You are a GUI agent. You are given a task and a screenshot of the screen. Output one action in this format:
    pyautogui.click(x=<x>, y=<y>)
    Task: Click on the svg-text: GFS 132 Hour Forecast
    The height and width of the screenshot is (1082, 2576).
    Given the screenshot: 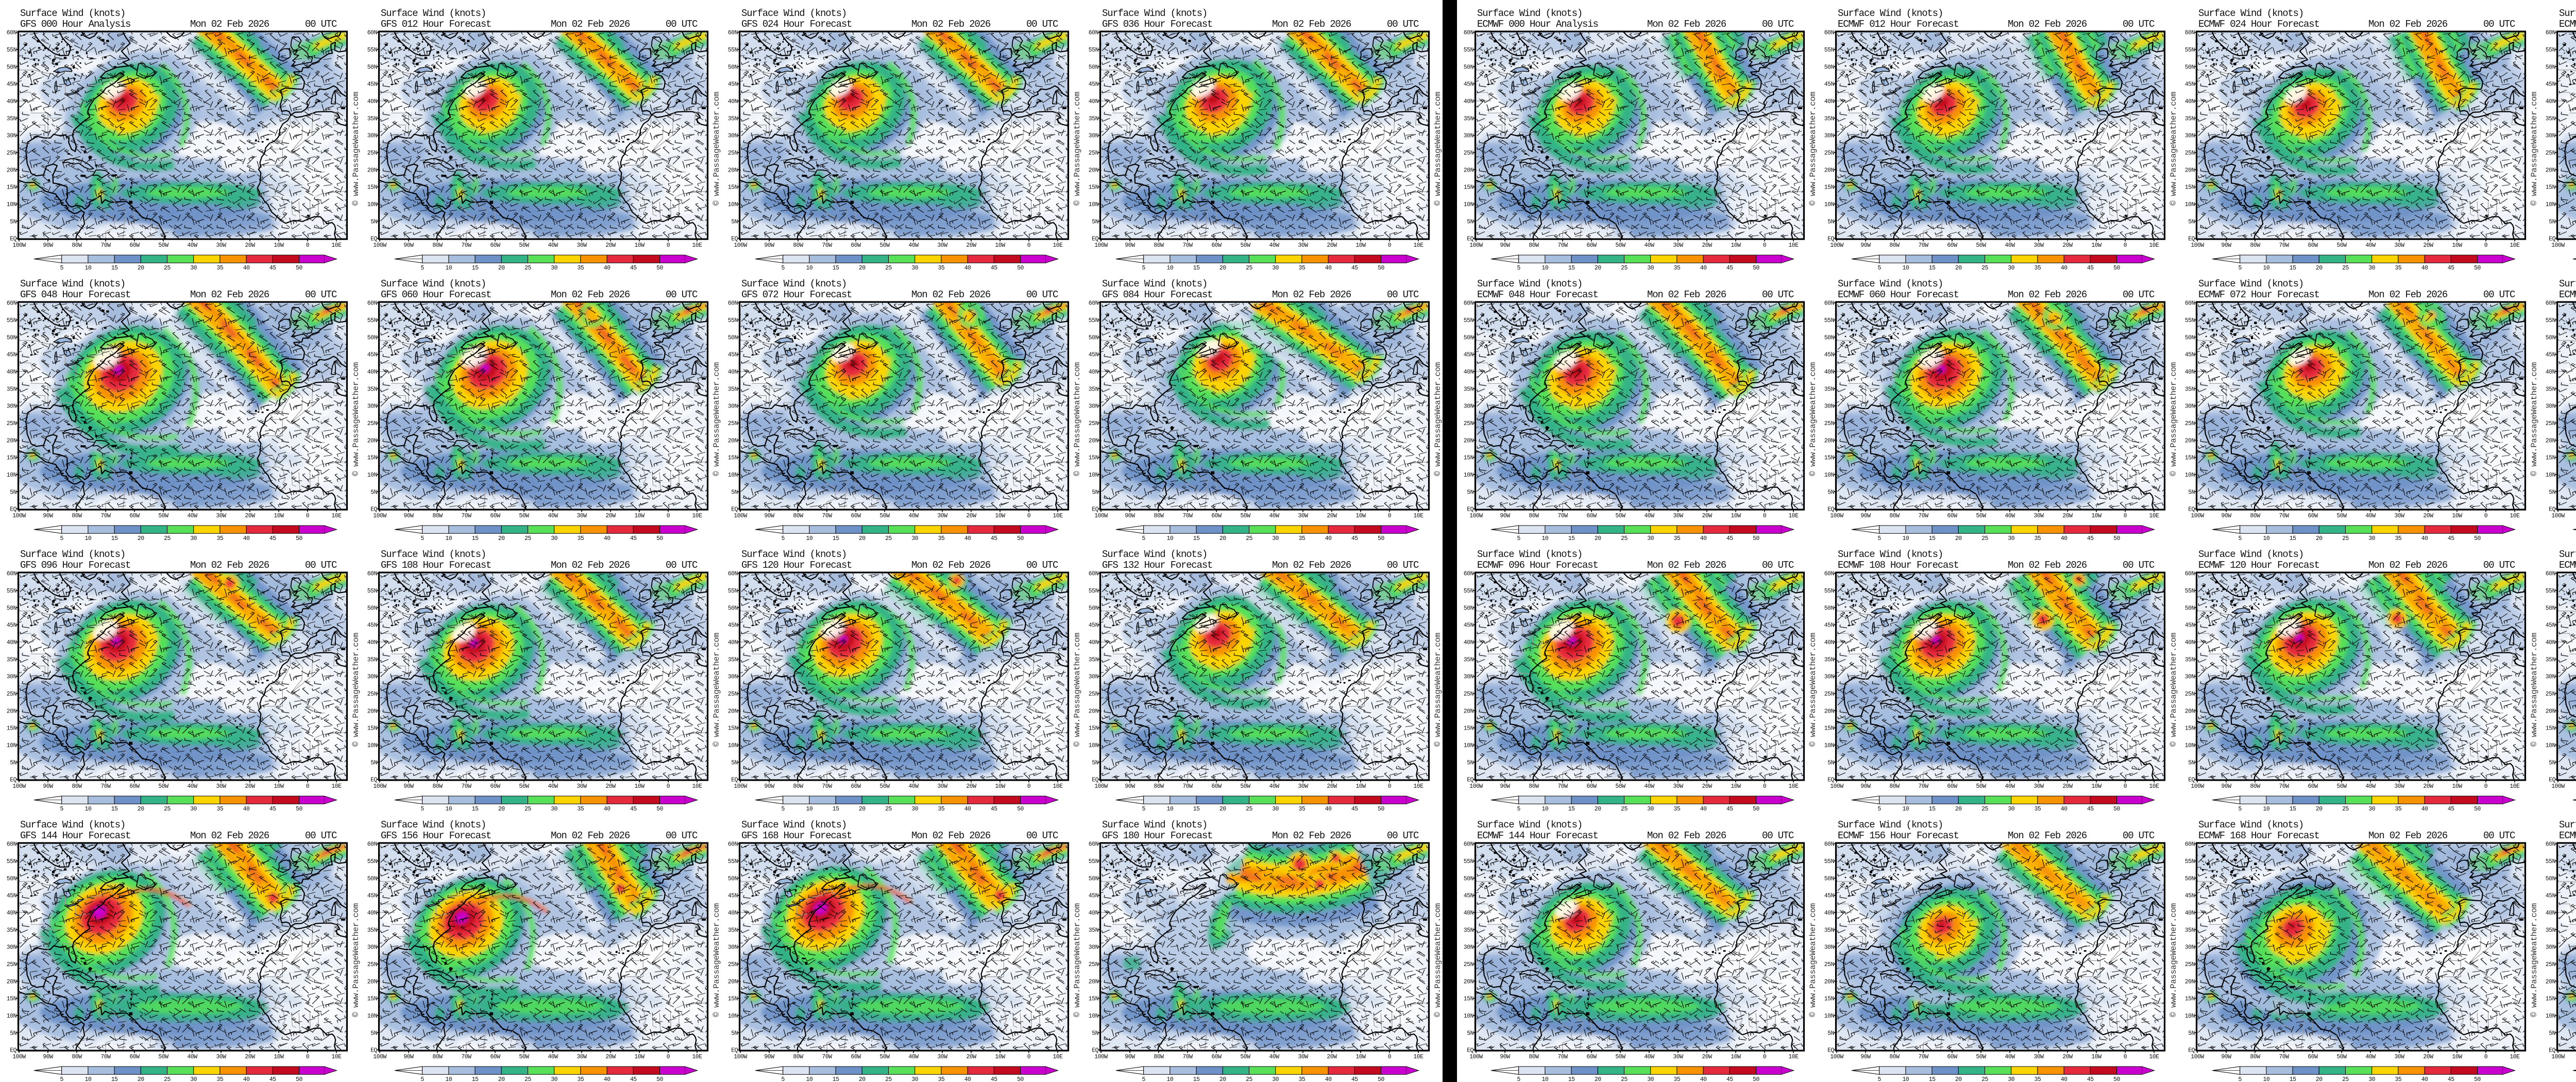 What is the action you would take?
    pyautogui.click(x=1157, y=565)
    